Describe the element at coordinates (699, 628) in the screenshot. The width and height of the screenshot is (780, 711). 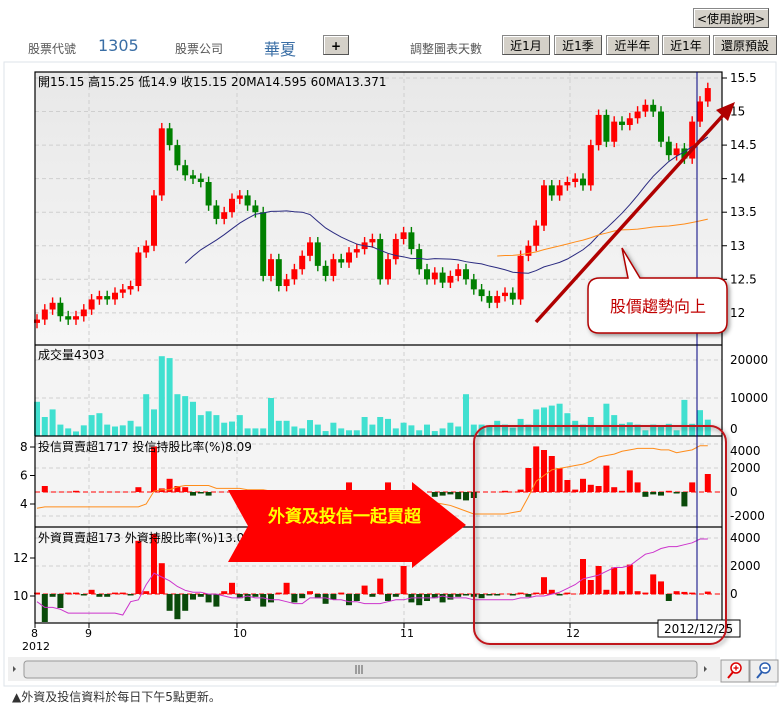
I see `cursor-date-box` at that location.